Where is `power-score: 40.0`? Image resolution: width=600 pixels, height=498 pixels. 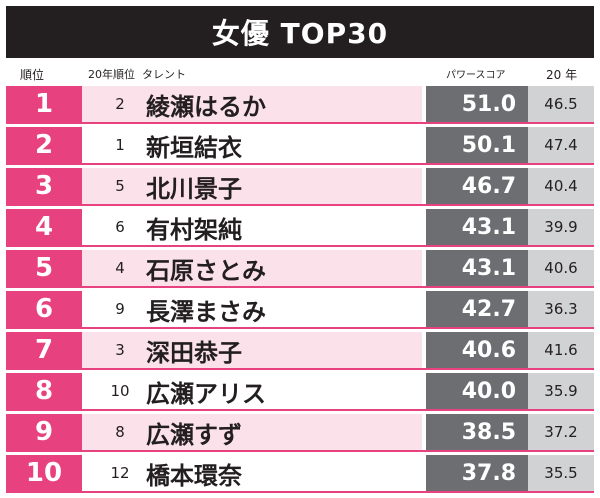
power-score: 40.0 is located at coordinates (477, 391).